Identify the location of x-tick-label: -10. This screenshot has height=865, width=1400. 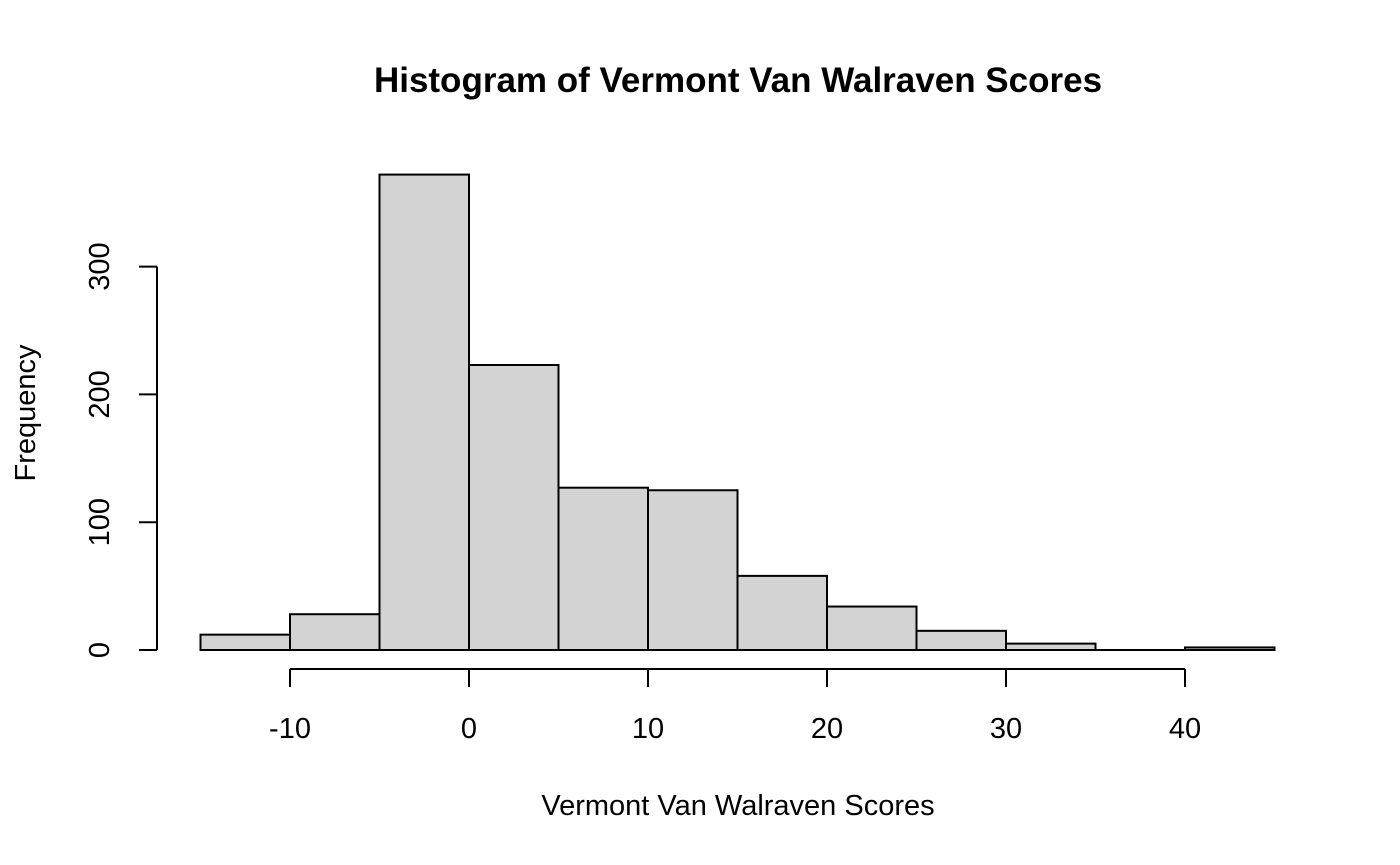
(290, 729).